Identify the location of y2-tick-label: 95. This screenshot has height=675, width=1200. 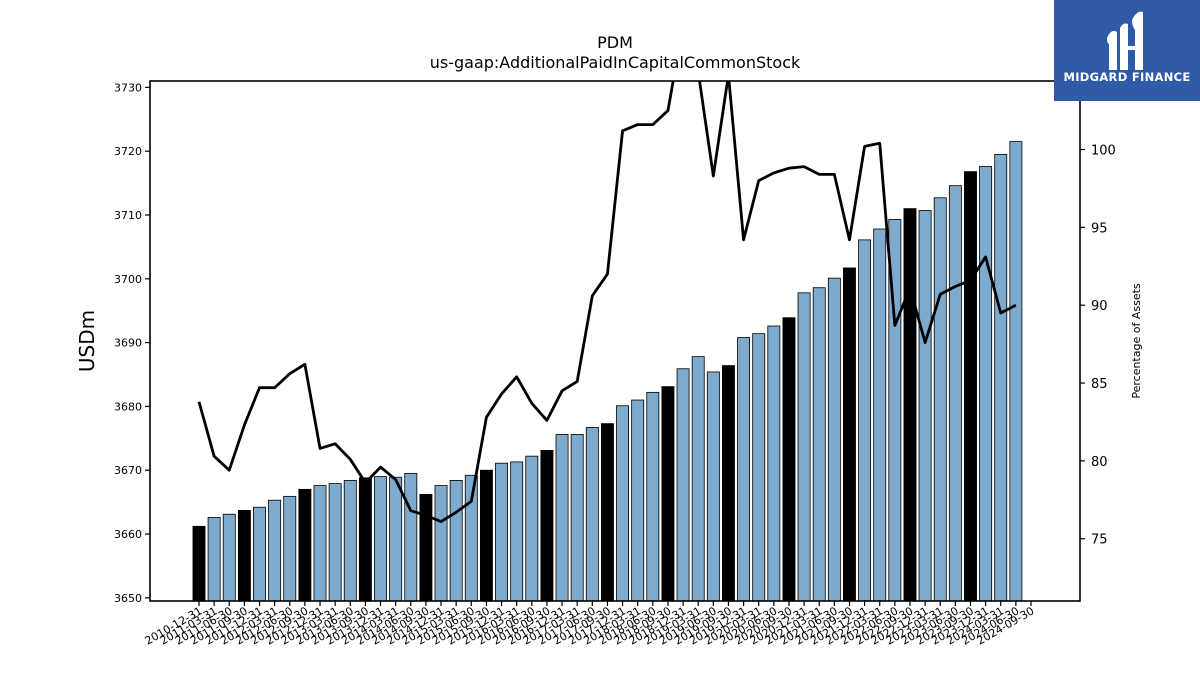
(1099, 228).